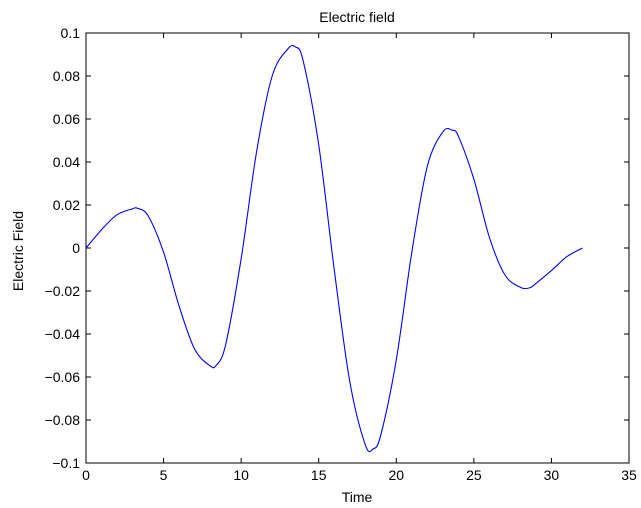 The height and width of the screenshot is (508, 641). What do you see at coordinates (241, 475) in the screenshot?
I see `x-tick-label: 10` at bounding box center [241, 475].